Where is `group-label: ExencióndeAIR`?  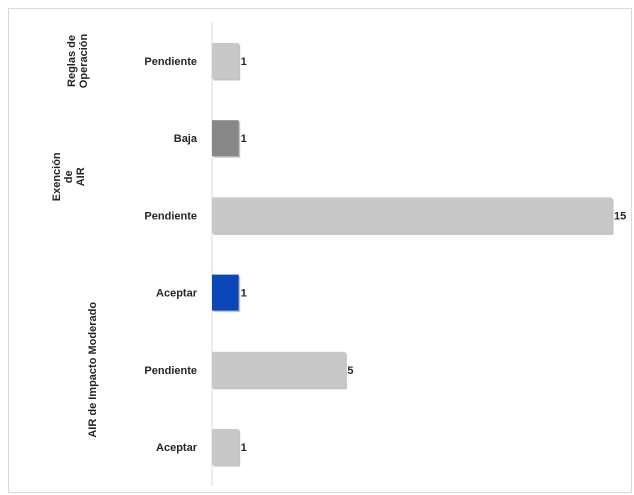
group-label: ExencióndeAIR is located at coordinates (69, 176).